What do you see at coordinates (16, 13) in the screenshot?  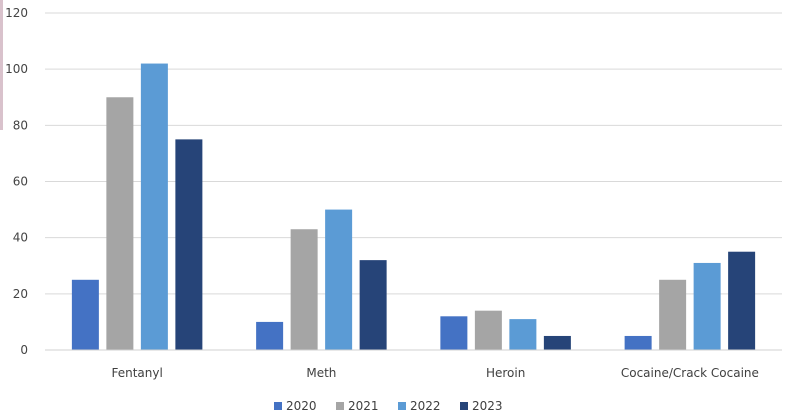 I see `y-tick-label: 120` at bounding box center [16, 13].